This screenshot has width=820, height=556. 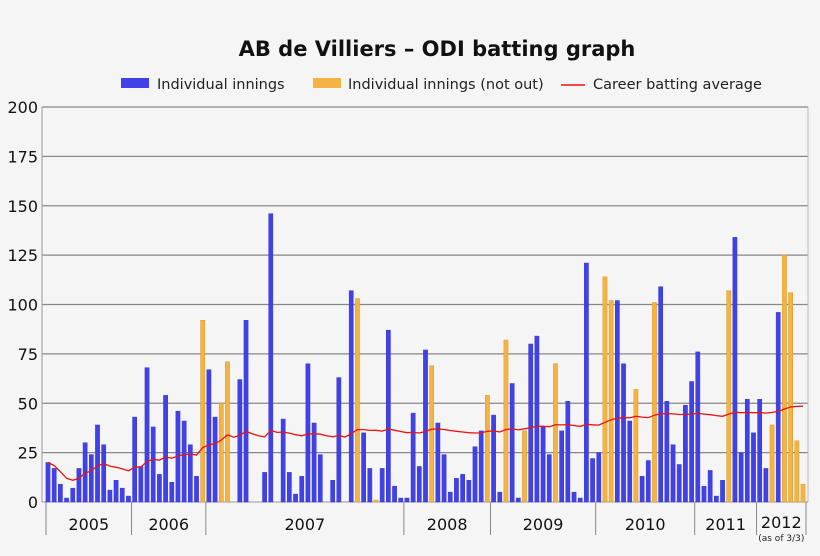 What do you see at coordinates (221, 85) in the screenshot?
I see `legend-label-out: Individual innings` at bounding box center [221, 85].